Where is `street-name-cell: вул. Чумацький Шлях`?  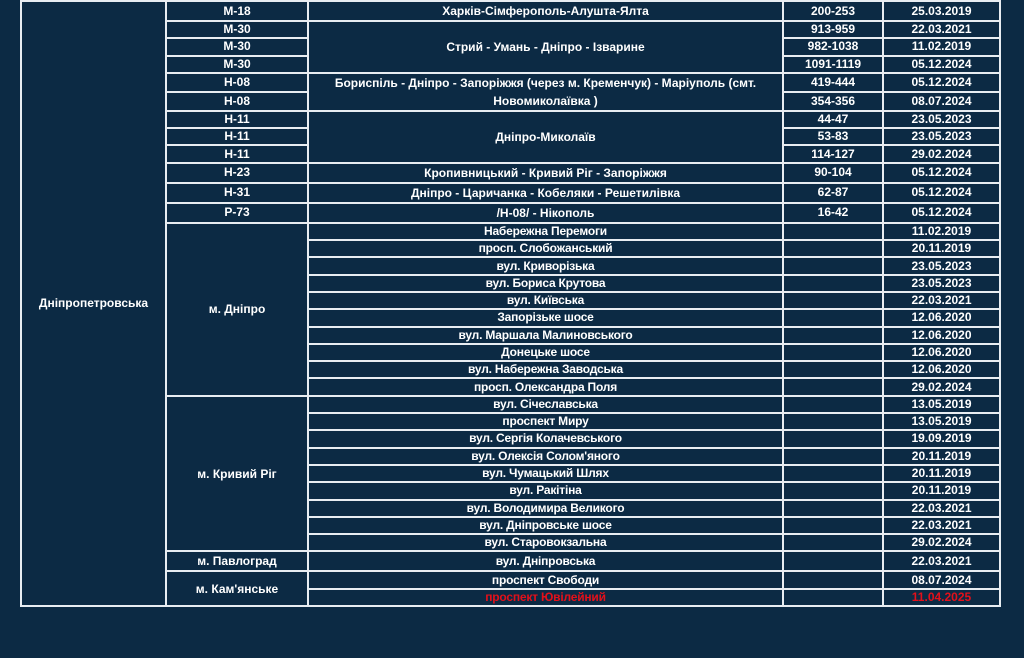 street-name-cell: вул. Чумацький Шлях is located at coordinates (545, 473).